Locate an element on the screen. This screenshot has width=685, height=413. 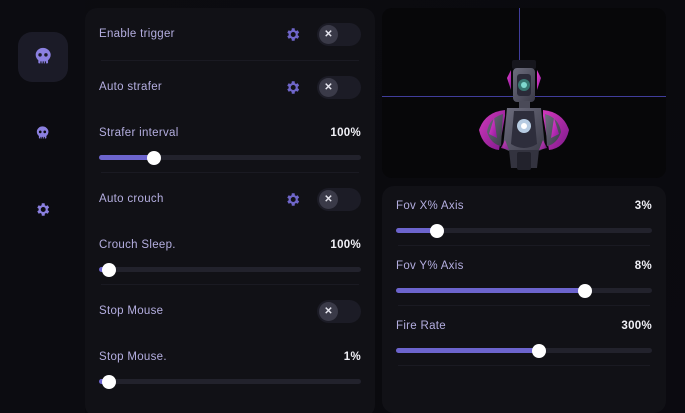
slider-value: 8% is located at coordinates (643, 266).